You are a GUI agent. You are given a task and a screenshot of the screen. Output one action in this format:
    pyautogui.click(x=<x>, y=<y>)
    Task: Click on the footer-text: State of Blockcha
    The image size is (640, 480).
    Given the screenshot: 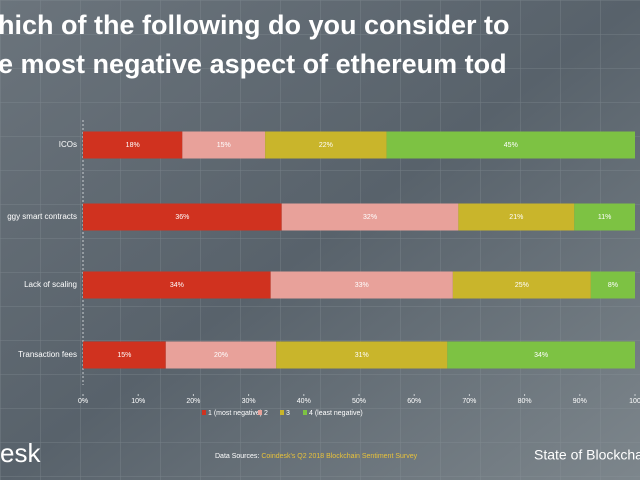 What is the action you would take?
    pyautogui.click(x=587, y=455)
    